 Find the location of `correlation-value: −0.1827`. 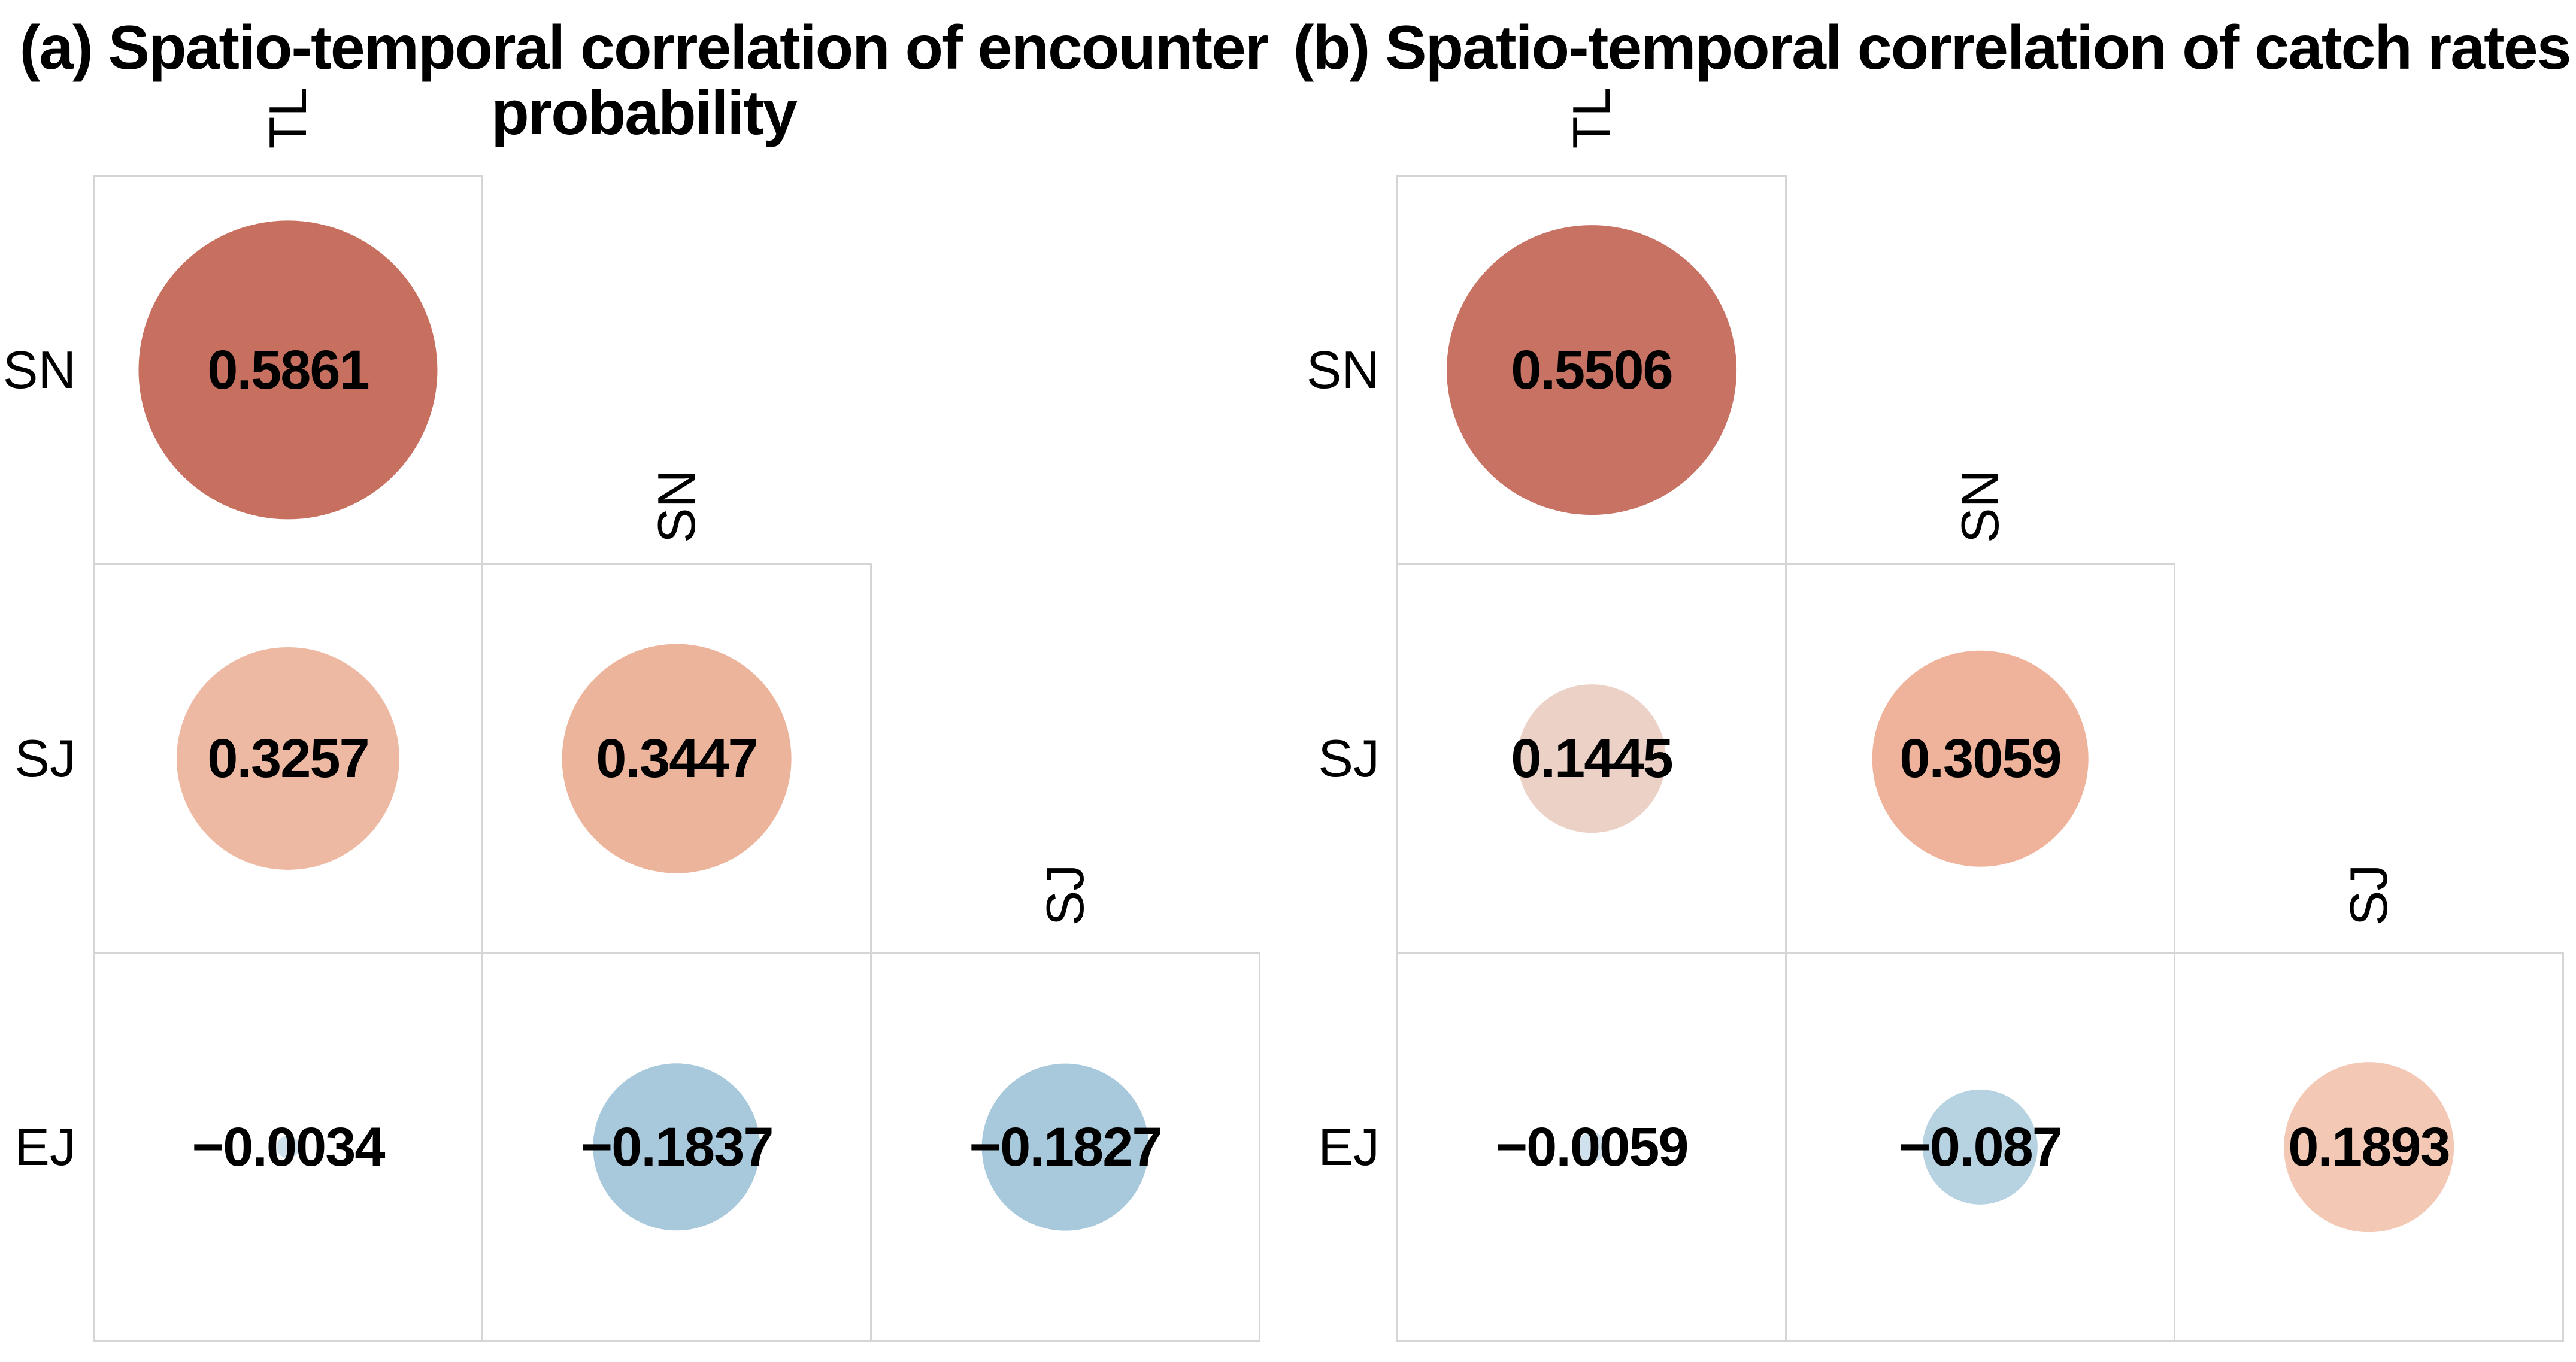

correlation-value: −0.1827 is located at coordinates (1065, 1147).